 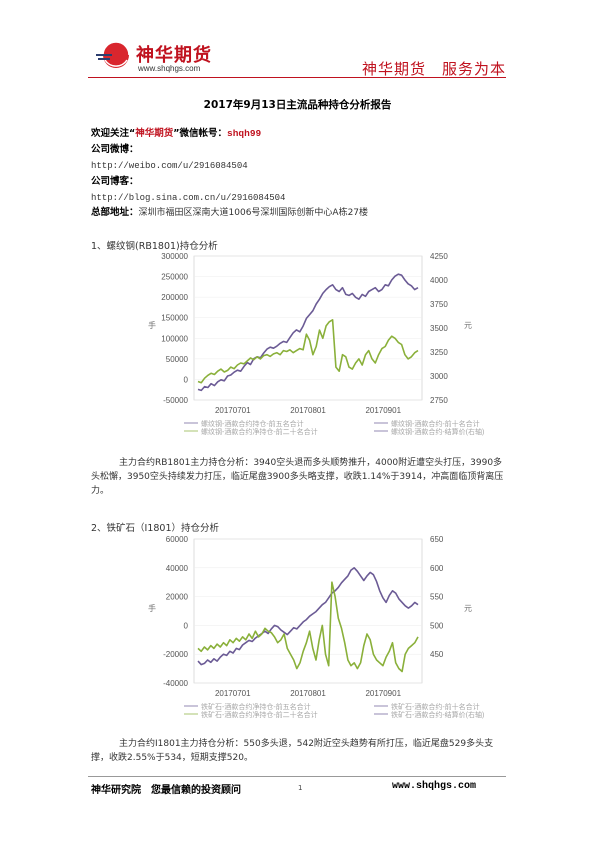 I want to click on y-tick-label-left: -20000, so click(x=175, y=654).